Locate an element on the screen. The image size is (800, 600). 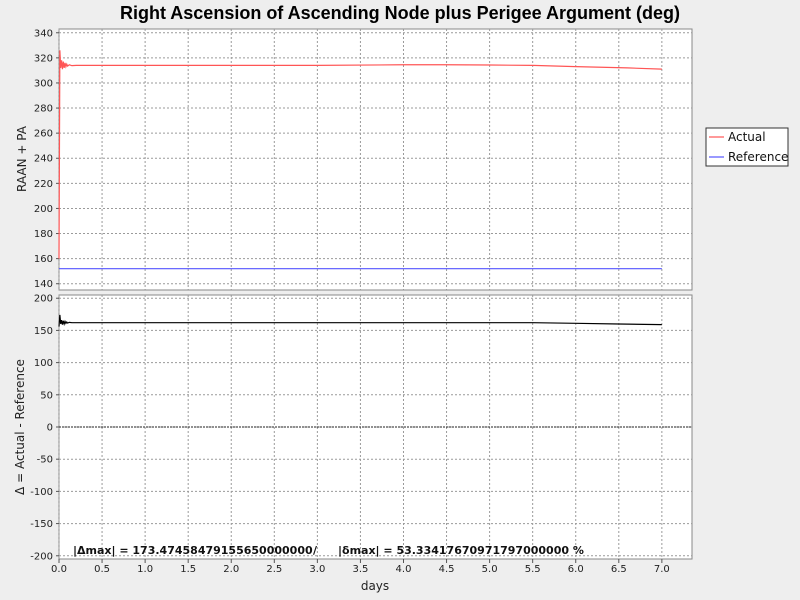
x-tick-label: 1.0 is located at coordinates (145, 569).